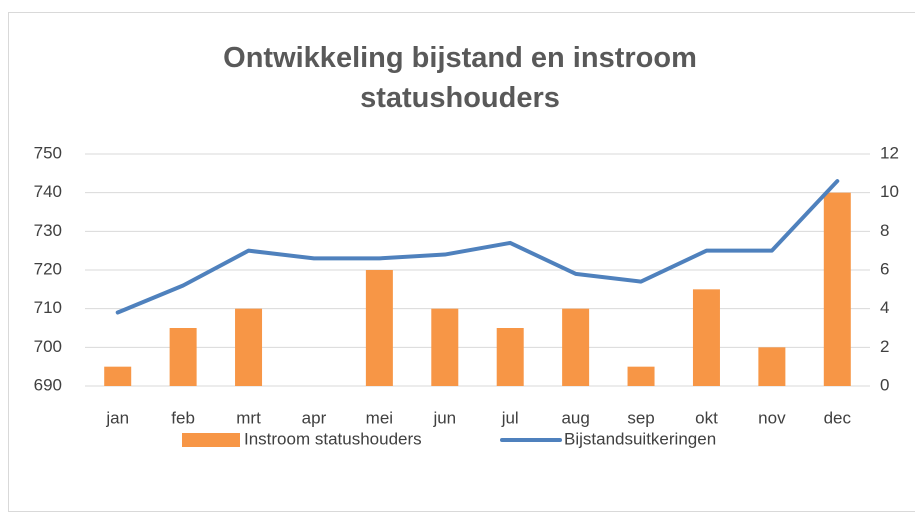 Image resolution: width=915 pixels, height=512 pixels. I want to click on y2-tick-label: 6, so click(884, 268).